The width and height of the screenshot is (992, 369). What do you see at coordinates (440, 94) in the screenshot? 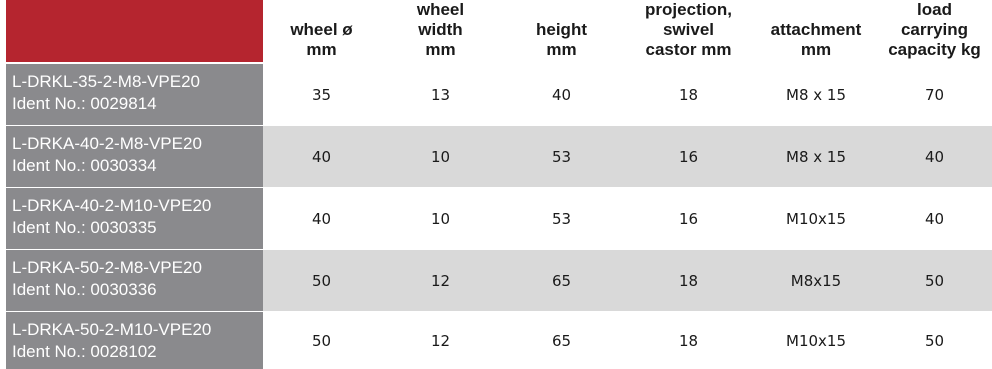
I see `cell-wheel-width: 13` at bounding box center [440, 94].